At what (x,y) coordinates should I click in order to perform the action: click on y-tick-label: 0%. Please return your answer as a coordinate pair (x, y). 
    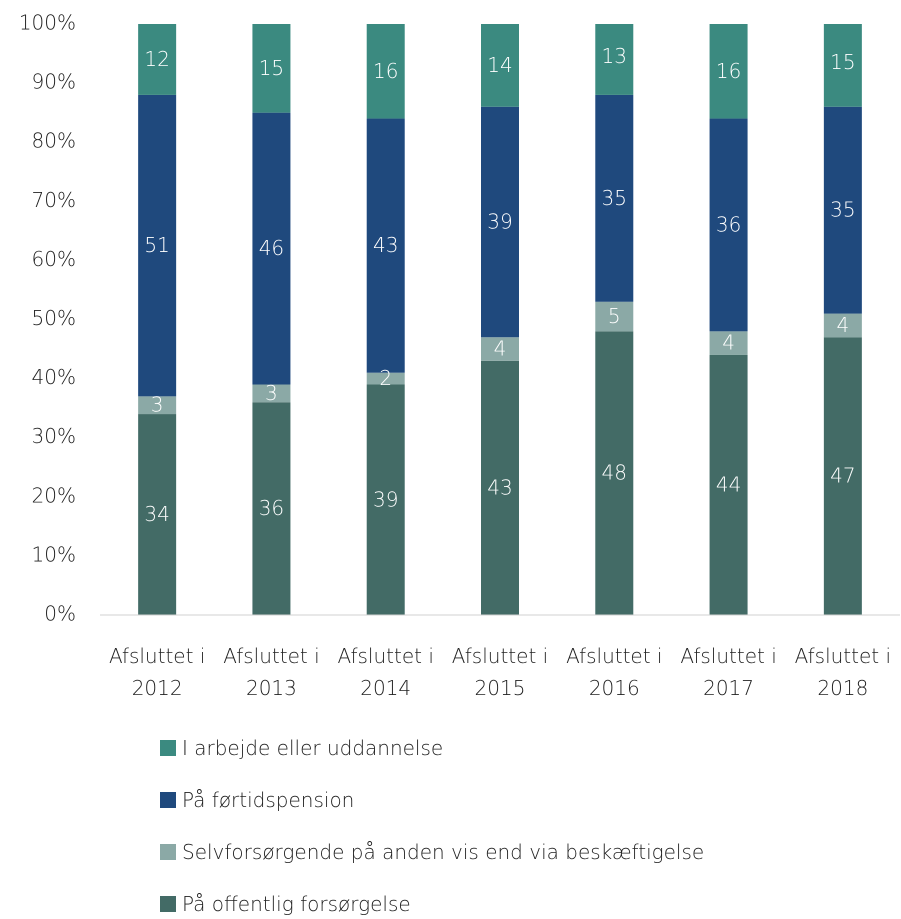
    Looking at the image, I should click on (60, 614).